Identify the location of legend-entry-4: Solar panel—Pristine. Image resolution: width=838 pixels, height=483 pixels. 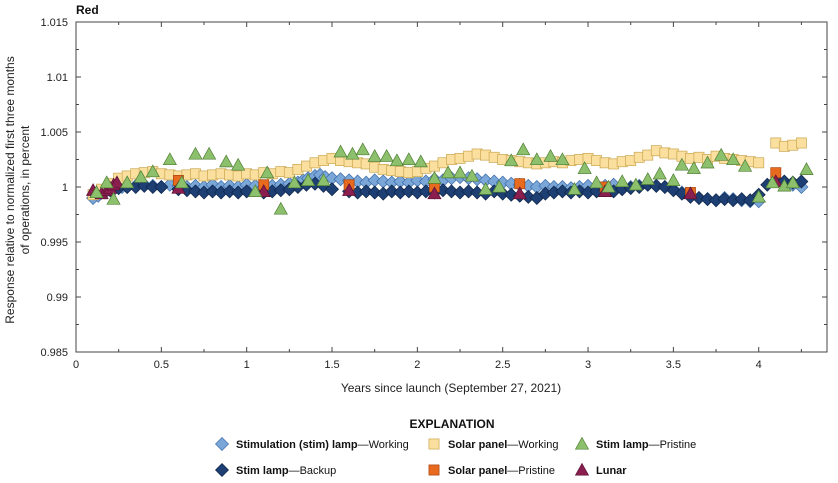
(501, 471).